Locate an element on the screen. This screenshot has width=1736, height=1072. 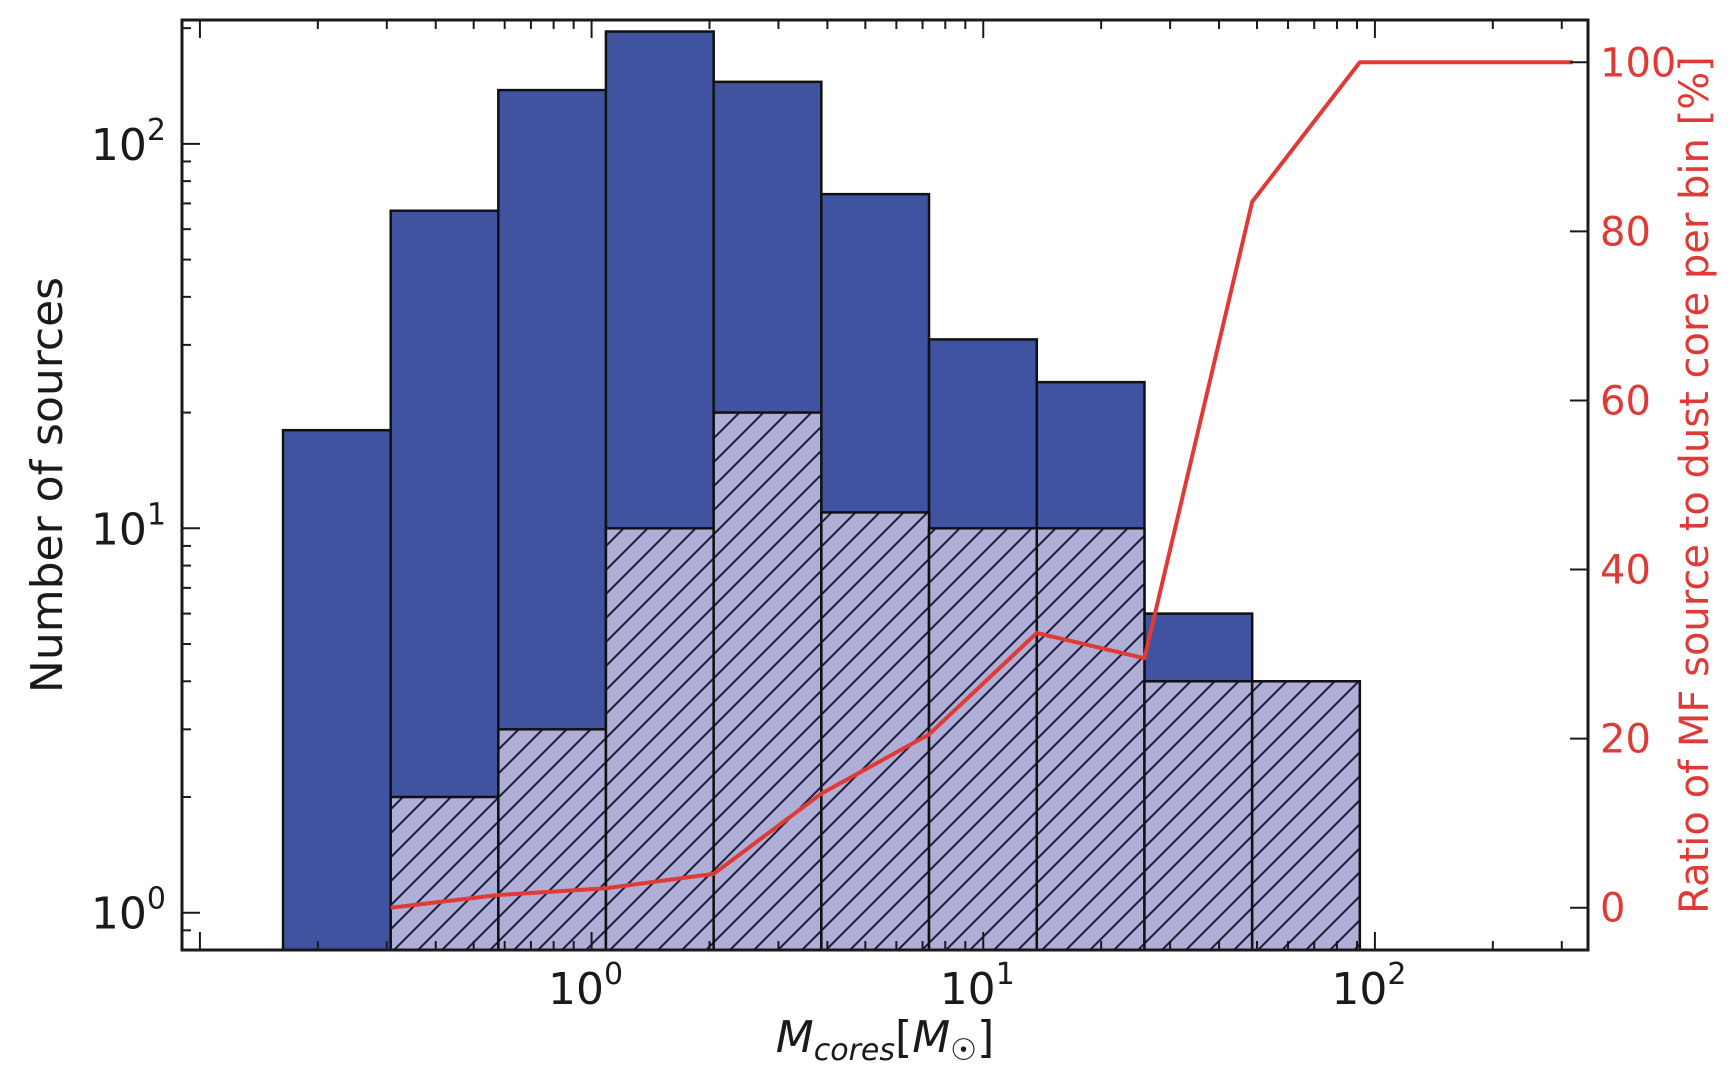
x-tick-label: 10⁰ is located at coordinates (585, 986).